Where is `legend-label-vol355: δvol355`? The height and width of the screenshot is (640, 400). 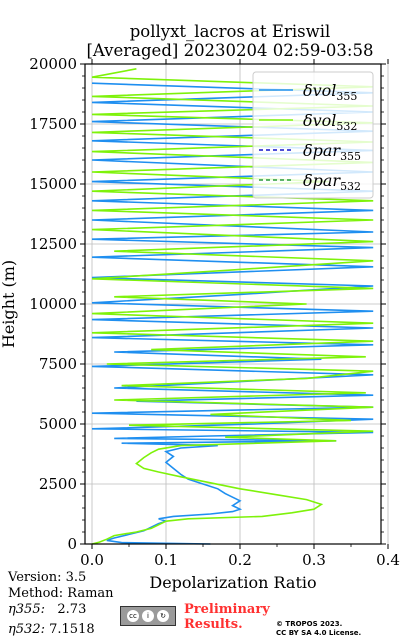
legend-label-vol355: δvol355 is located at coordinates (330, 92).